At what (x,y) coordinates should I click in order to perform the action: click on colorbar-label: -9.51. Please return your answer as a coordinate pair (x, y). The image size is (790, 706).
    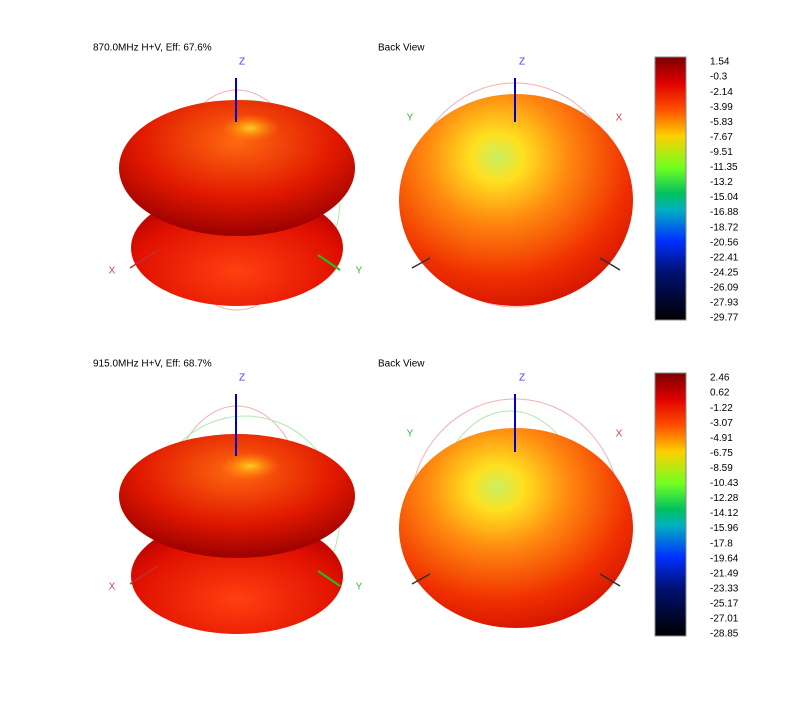
    Looking at the image, I should click on (721, 152).